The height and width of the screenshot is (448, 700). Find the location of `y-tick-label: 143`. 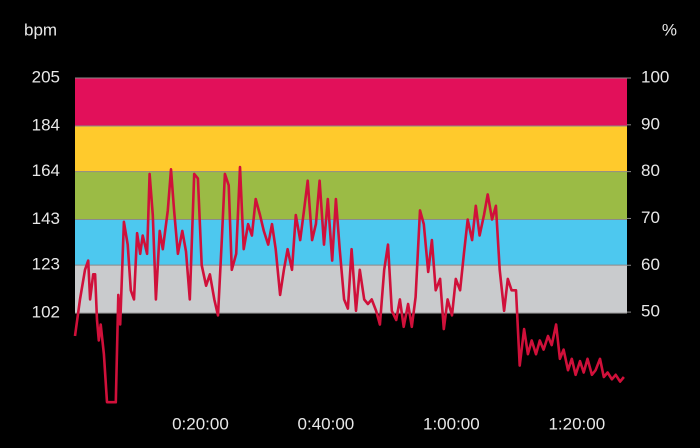

y-tick-label: 143 is located at coordinates (46, 218).